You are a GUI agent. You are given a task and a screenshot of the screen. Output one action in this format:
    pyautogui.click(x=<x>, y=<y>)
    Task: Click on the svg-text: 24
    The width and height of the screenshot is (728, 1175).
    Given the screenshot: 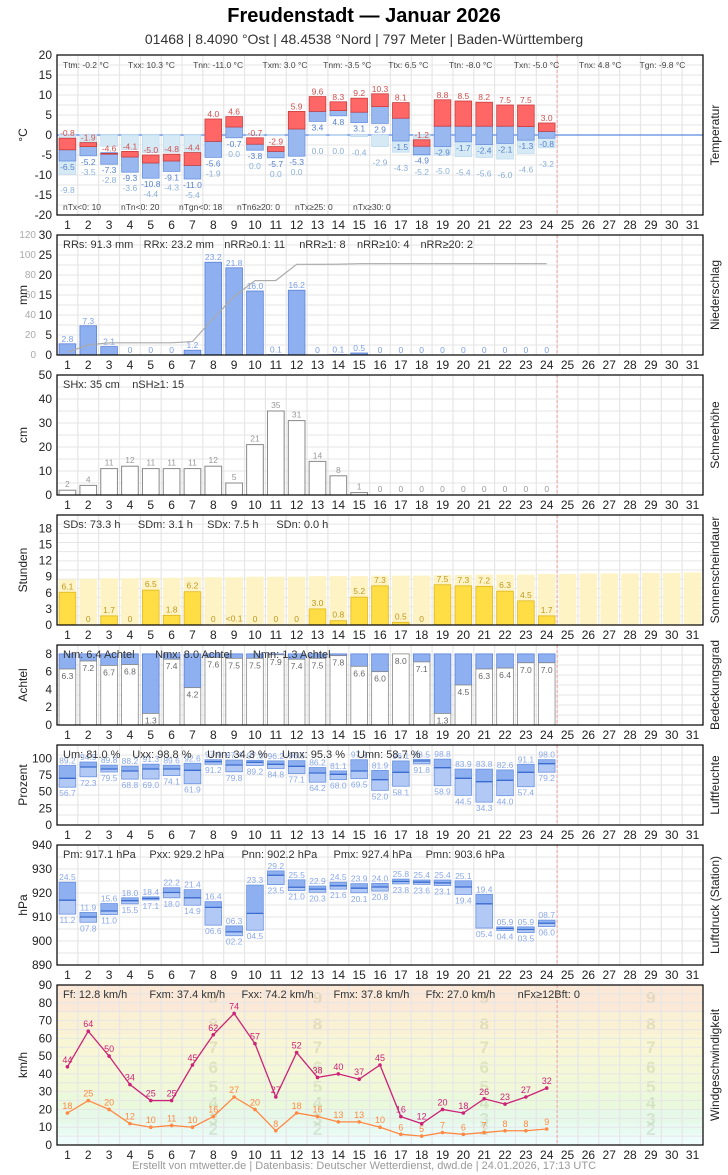 What is the action you would take?
    pyautogui.click(x=547, y=1155)
    